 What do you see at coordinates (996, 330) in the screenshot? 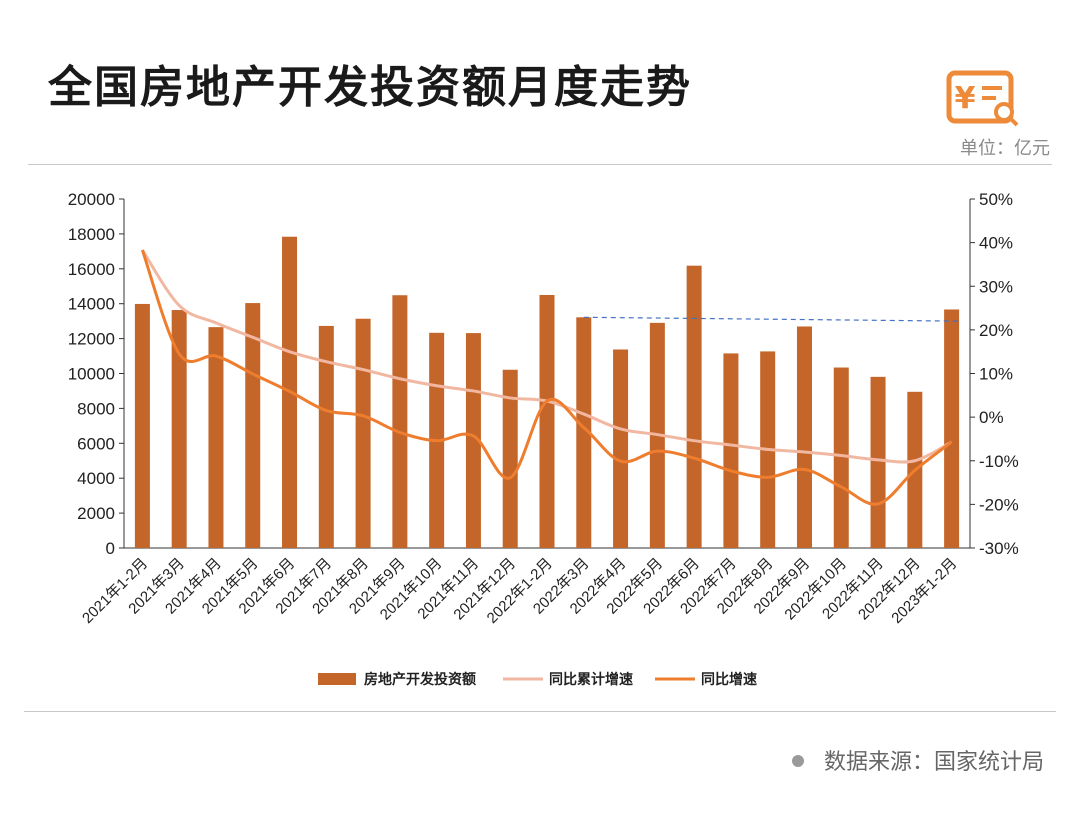
I see `right-tick-label: 20%` at bounding box center [996, 330].